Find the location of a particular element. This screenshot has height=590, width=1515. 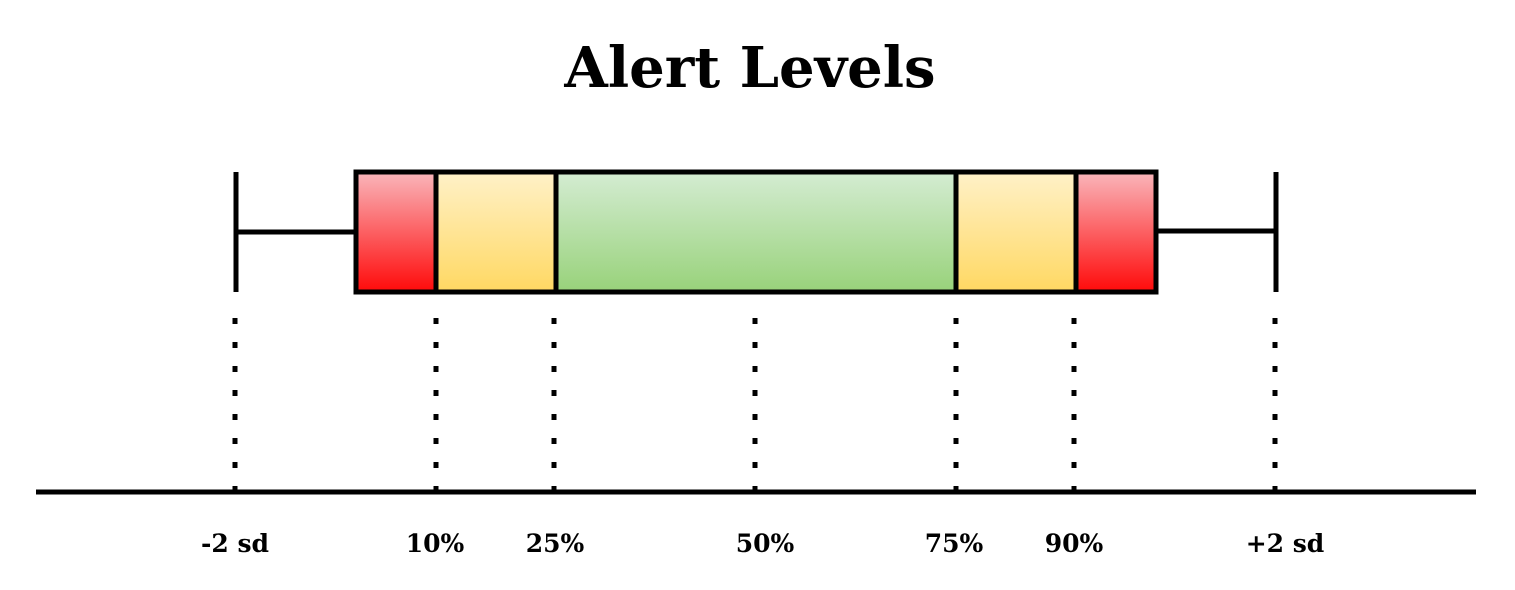

tick-label-25: 25% is located at coordinates (555, 543).